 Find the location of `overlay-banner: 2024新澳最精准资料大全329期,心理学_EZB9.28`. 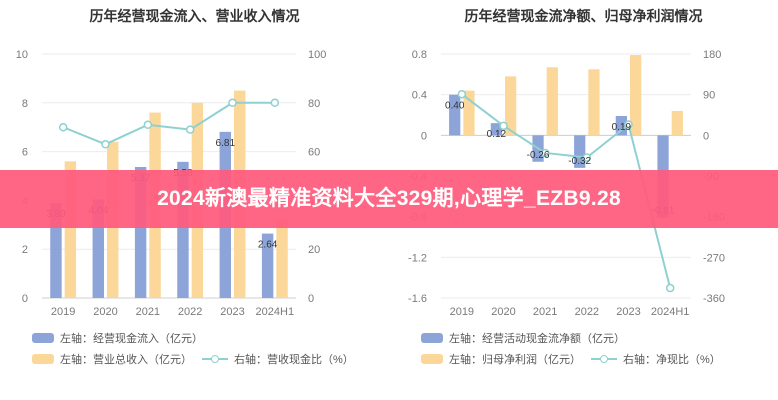

overlay-banner: 2024新澳最精准资料大全329期,心理学_EZB9.28 is located at coordinates (389, 199).